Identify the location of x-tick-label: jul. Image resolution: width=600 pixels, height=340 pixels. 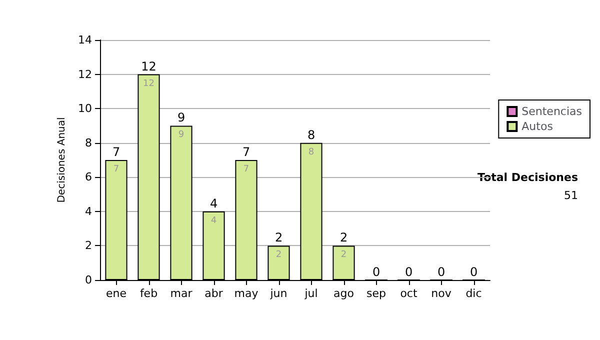
(311, 293).